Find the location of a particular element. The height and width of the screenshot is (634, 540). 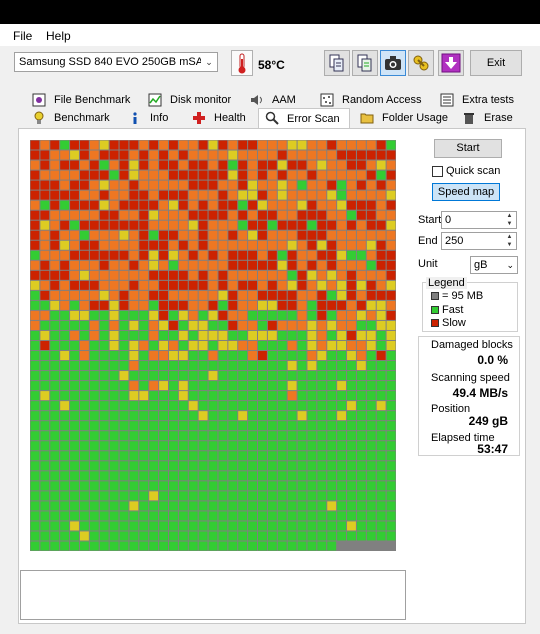

menu-help: Help is located at coordinates (58, 36).